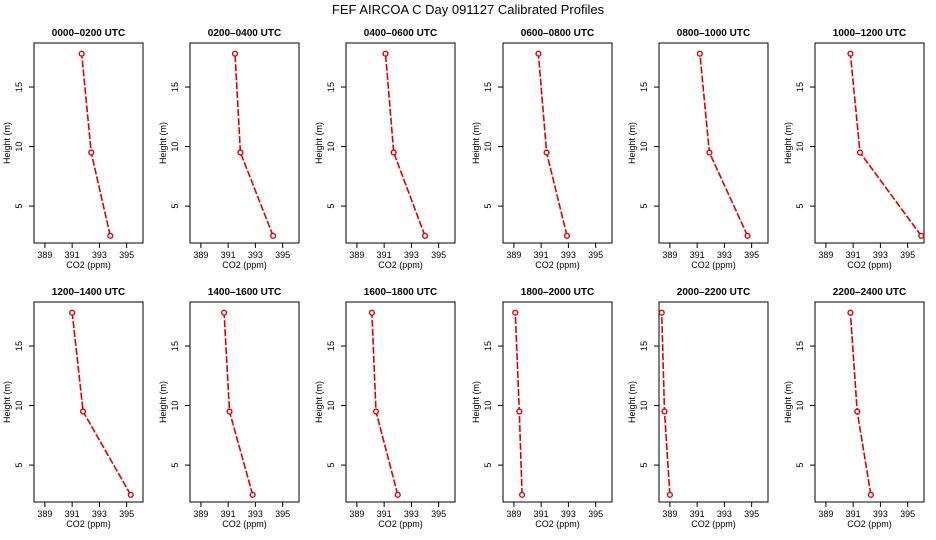 This screenshot has height=540, width=936. I want to click on chart-2-xtick-label-395: 395, so click(282, 255).